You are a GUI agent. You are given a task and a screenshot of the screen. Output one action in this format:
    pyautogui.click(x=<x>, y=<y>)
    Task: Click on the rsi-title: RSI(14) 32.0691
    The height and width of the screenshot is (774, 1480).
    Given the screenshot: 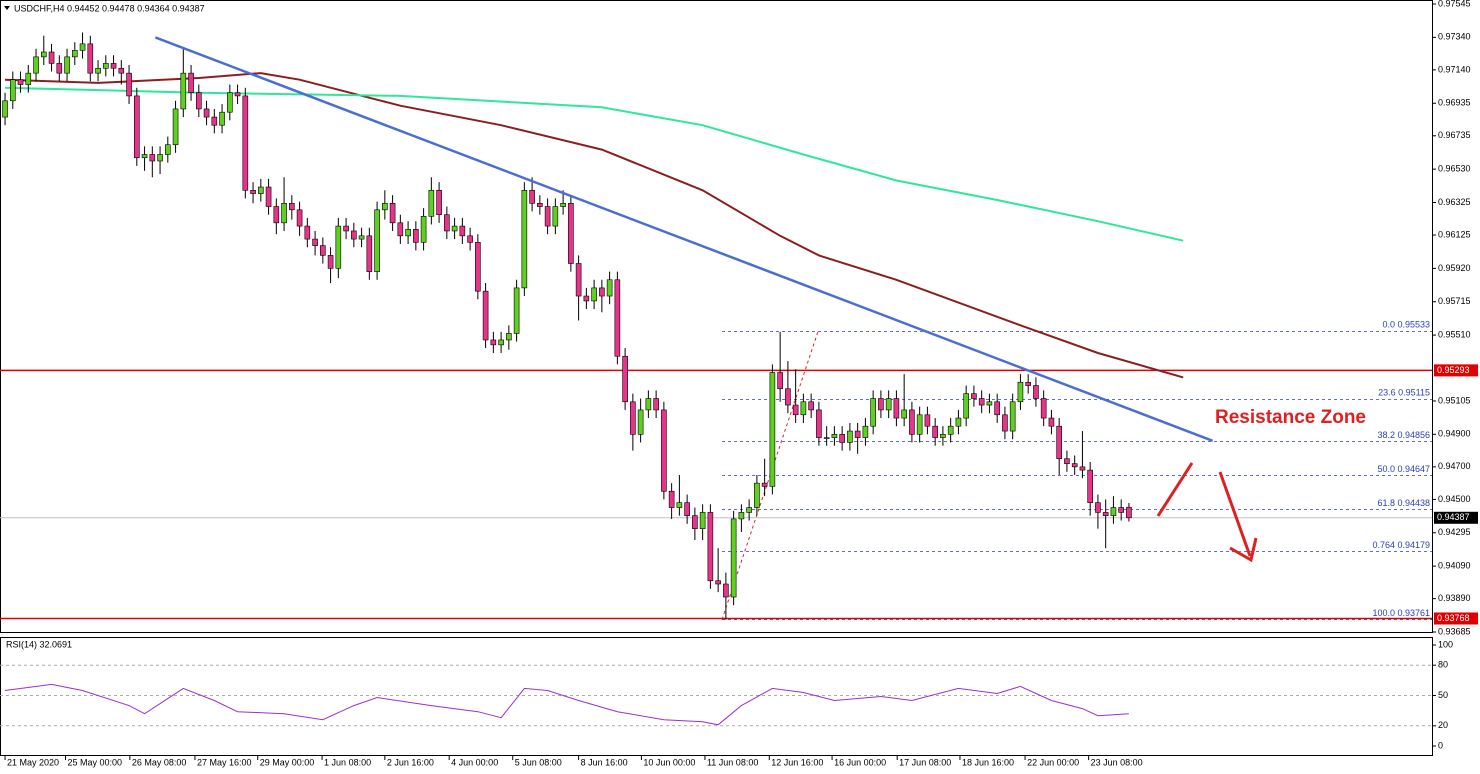 What is the action you would take?
    pyautogui.click(x=39, y=644)
    